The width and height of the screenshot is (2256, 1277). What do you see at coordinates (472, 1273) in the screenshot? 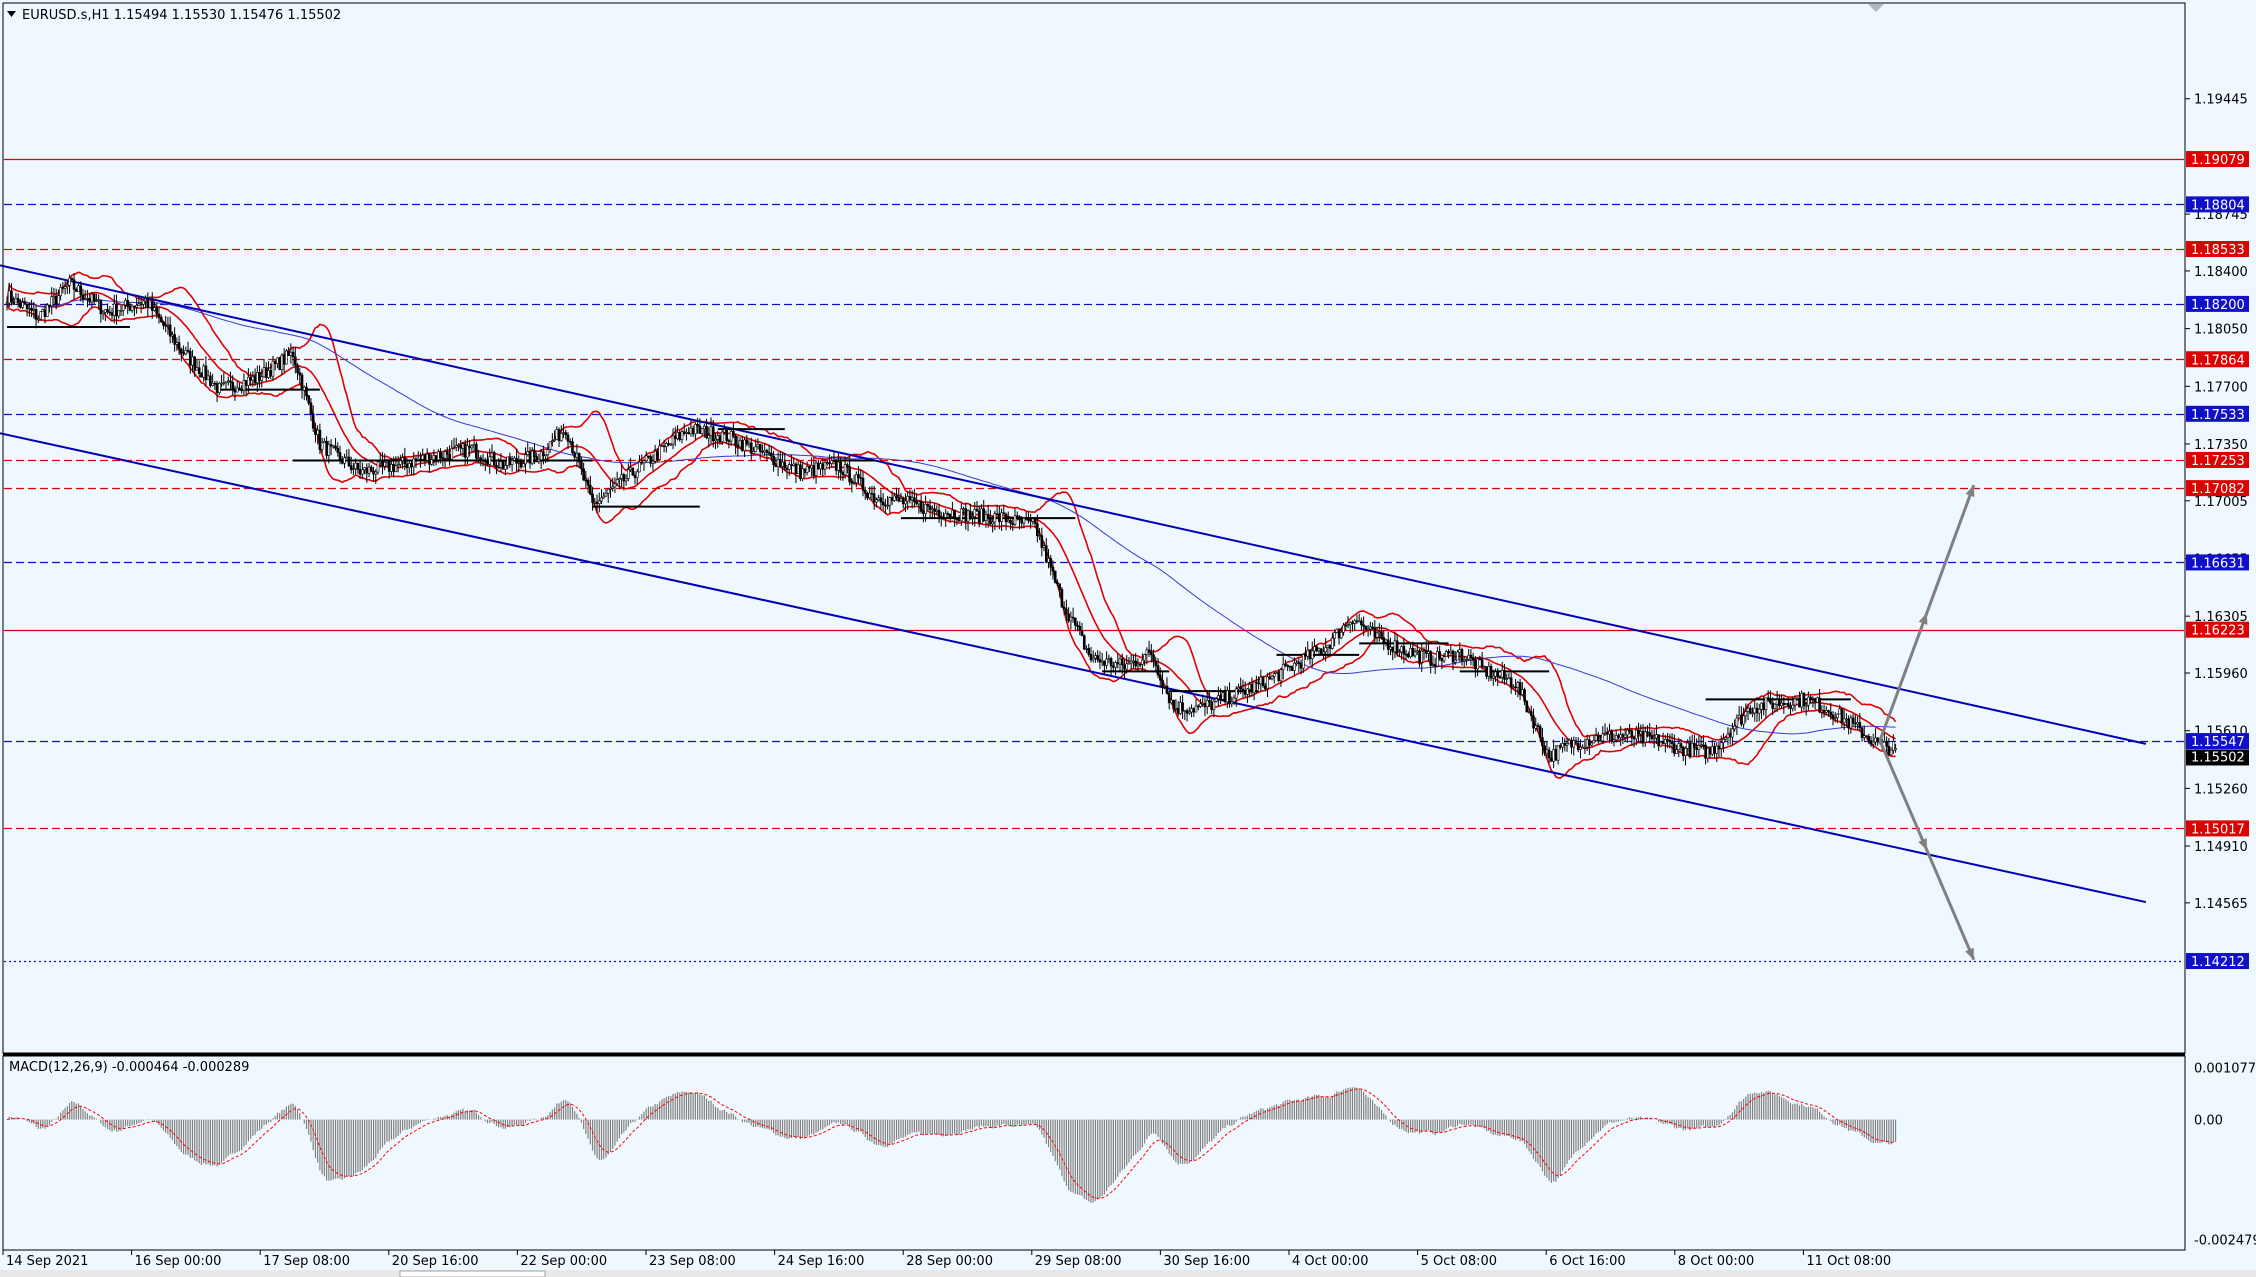
I see `active-chart-tab` at bounding box center [472, 1273].